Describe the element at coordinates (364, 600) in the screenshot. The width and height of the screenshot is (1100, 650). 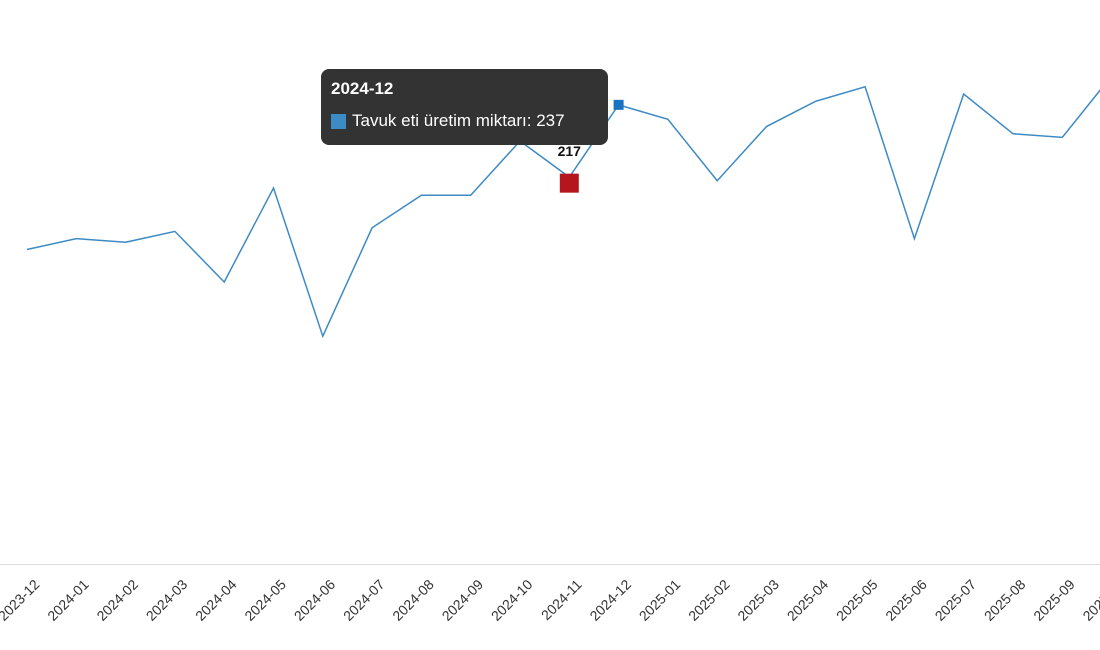
I see `x-tick-label: 2024-07` at that location.